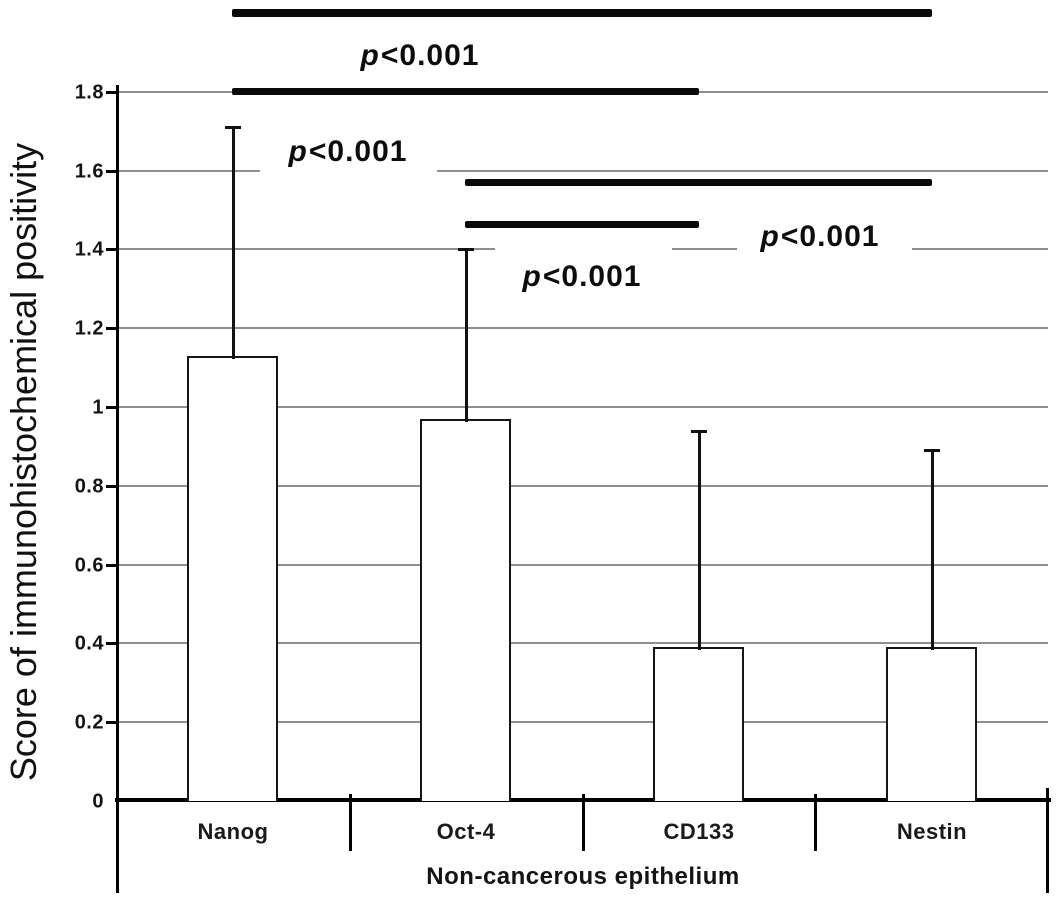 Image resolution: width=1063 pixels, height=906 pixels. I want to click on y-tick-label: 1, so click(98, 407).